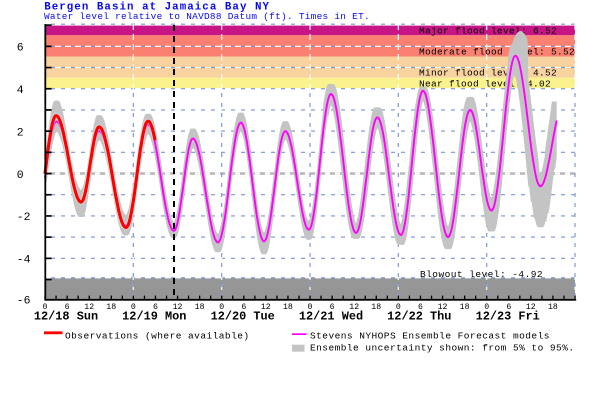 The width and height of the screenshot is (600, 400). I want to click on svg-text: 12/21 Wed, so click(331, 317).